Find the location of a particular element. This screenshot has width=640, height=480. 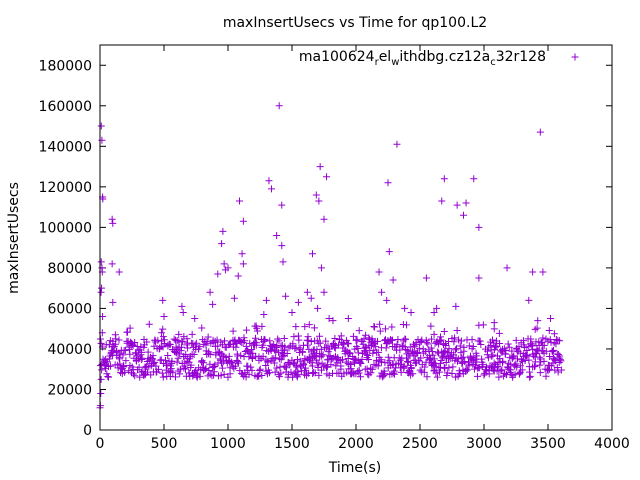

y-tick-label: 80000 is located at coordinates (69, 269).